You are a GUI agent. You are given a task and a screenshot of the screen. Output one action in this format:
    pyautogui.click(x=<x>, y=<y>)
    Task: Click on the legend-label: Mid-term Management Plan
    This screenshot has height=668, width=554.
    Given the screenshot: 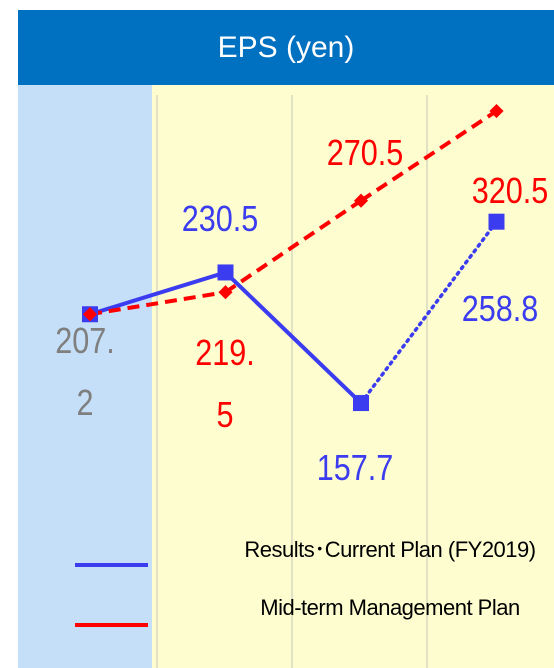 What is the action you would take?
    pyautogui.click(x=390, y=607)
    